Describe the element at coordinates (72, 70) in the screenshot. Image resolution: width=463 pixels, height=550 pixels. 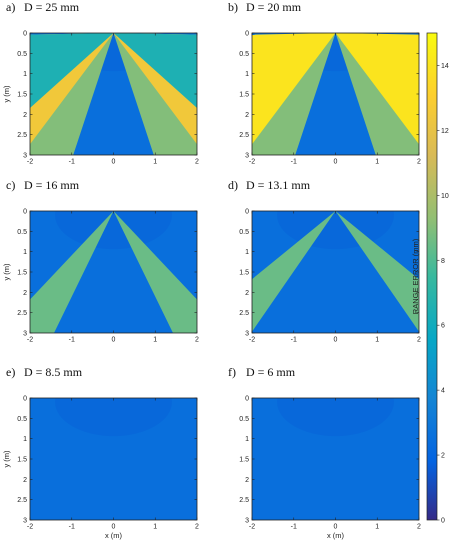
I see `panel-a-transition-left` at that location.